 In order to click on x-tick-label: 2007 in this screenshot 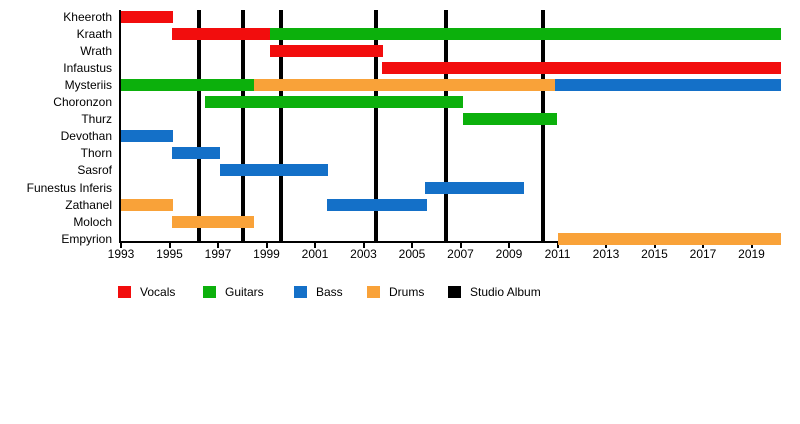, I will do `click(460, 254)`.